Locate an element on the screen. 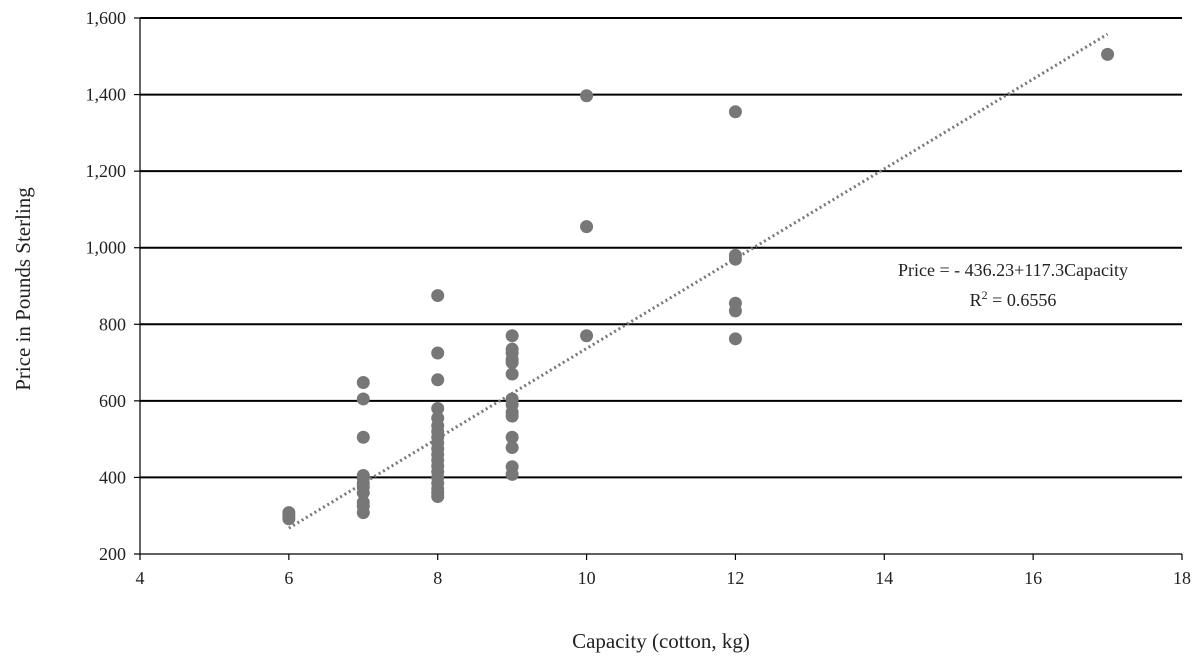  r-squared-label: R2 = 0.6556 is located at coordinates (1013, 299).